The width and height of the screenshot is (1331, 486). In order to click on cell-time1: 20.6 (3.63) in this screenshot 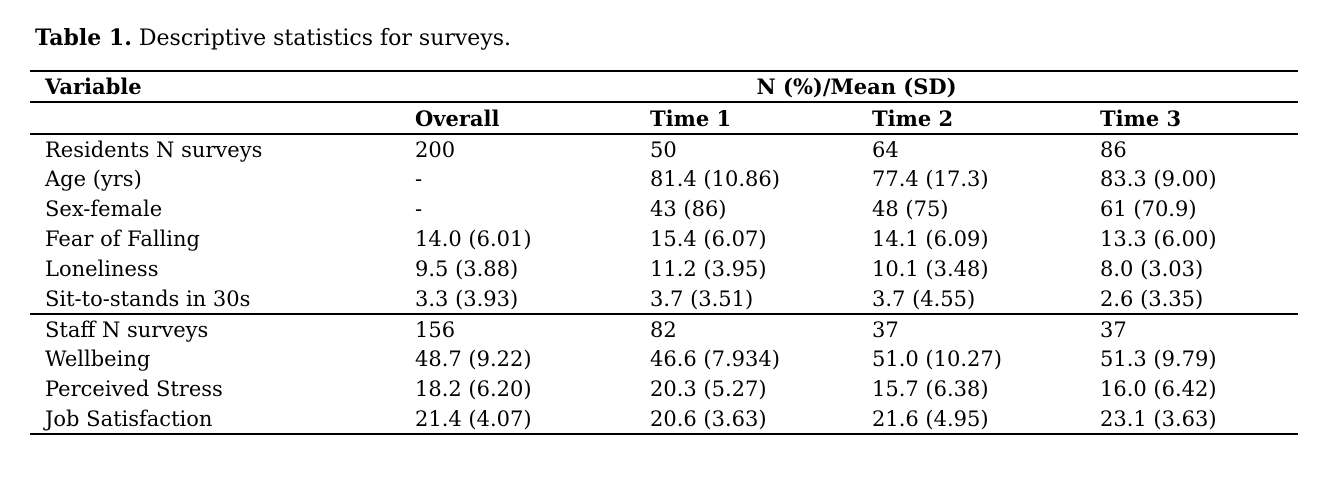, I will do `click(708, 418)`.